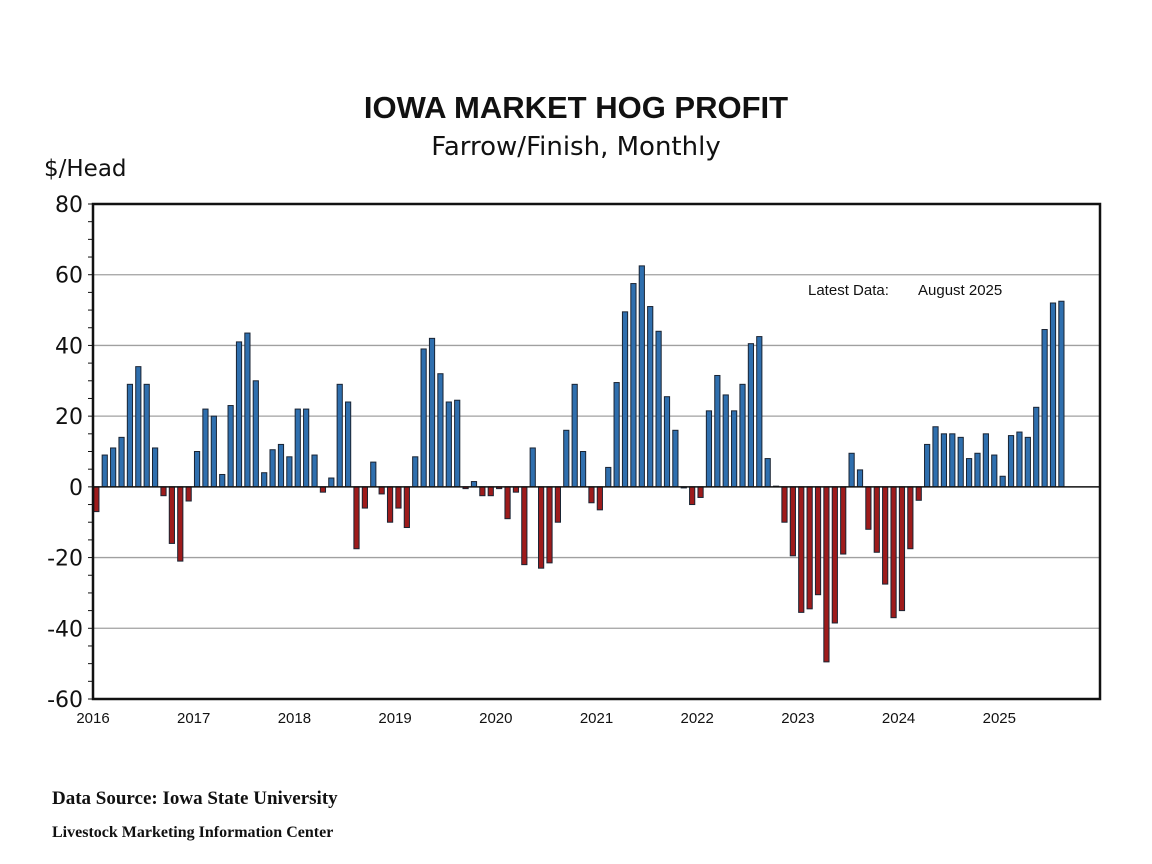 This screenshot has height=864, width=1152. What do you see at coordinates (69, 205) in the screenshot?
I see `y-tick-label: 80` at bounding box center [69, 205].